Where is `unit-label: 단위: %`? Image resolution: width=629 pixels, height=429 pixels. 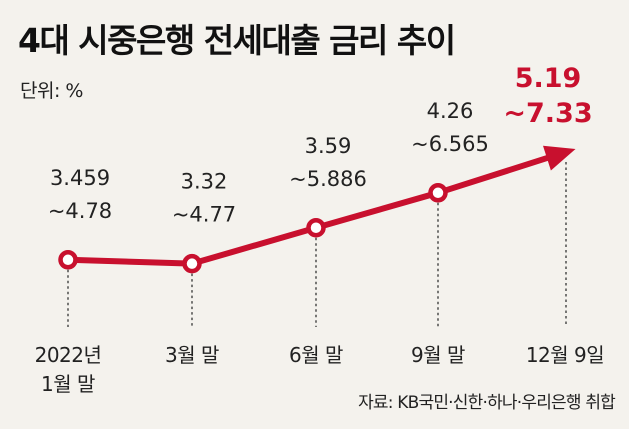
unit-label: 단위: % is located at coordinates (51, 91).